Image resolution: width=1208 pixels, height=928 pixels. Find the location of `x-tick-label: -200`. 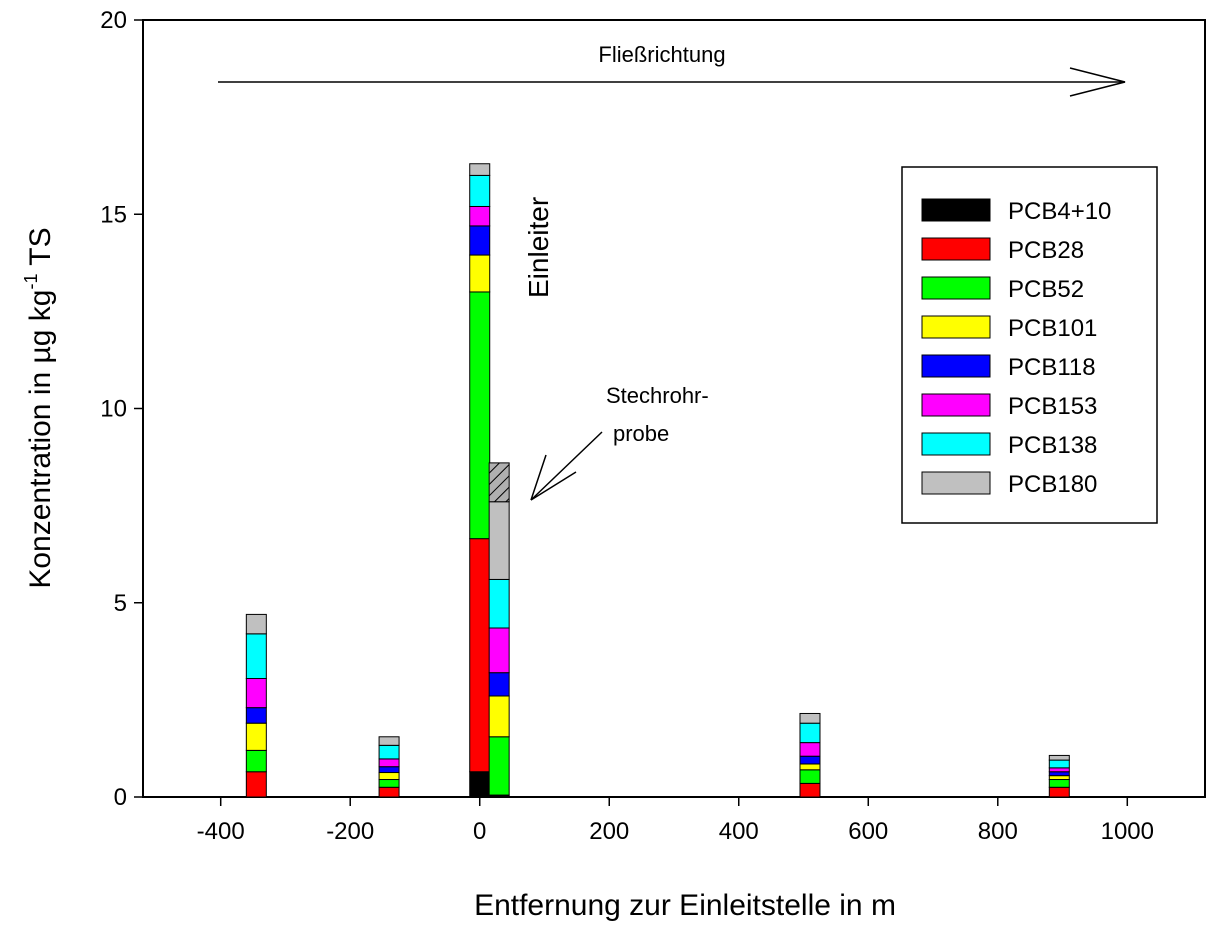

x-tick-label: -200 is located at coordinates (350, 831).